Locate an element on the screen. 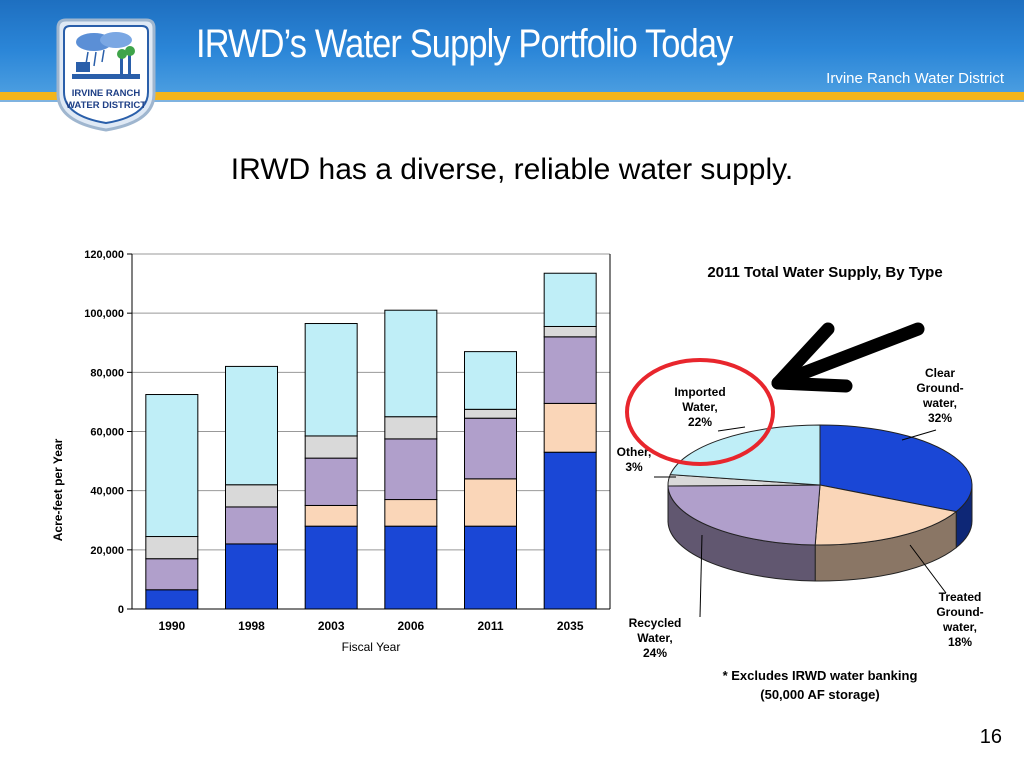 The width and height of the screenshot is (1024, 768). organization-name: Irvine Ranch Water District is located at coordinates (915, 78).